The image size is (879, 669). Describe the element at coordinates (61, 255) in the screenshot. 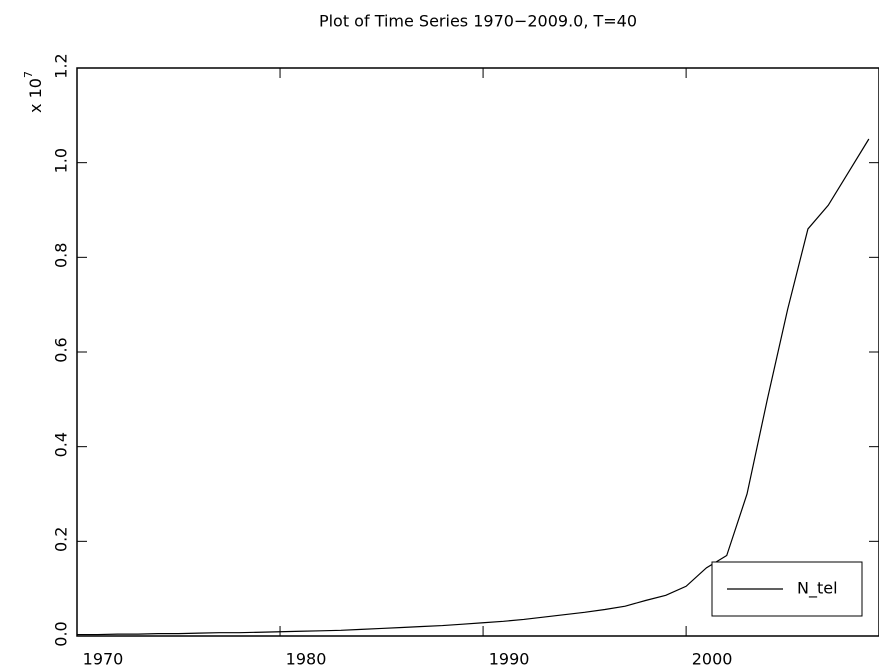

I see `y-tick-label: 0.8` at that location.